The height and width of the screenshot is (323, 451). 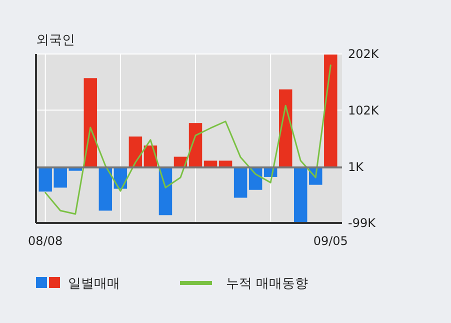 I want to click on legend-label: 누적 매매동향, so click(x=267, y=284).